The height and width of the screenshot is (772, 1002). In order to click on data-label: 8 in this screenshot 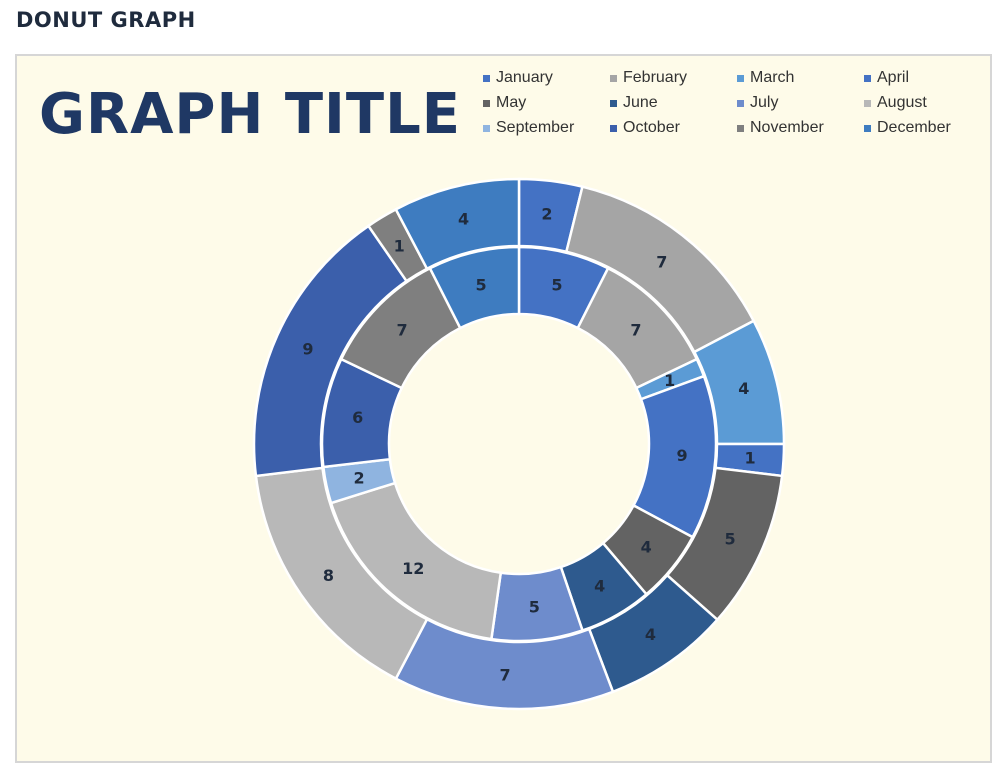, I will do `click(328, 575)`.